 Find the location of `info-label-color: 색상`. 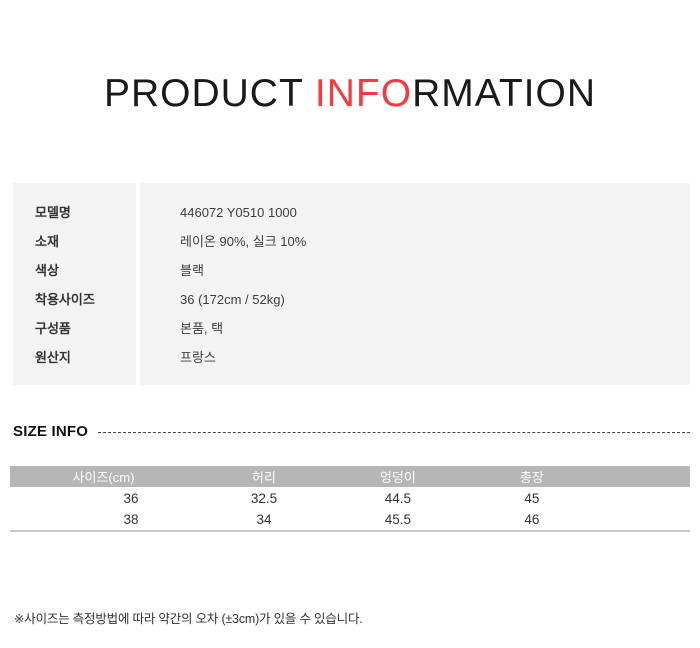

info-label-color: 색상 is located at coordinates (47, 270).